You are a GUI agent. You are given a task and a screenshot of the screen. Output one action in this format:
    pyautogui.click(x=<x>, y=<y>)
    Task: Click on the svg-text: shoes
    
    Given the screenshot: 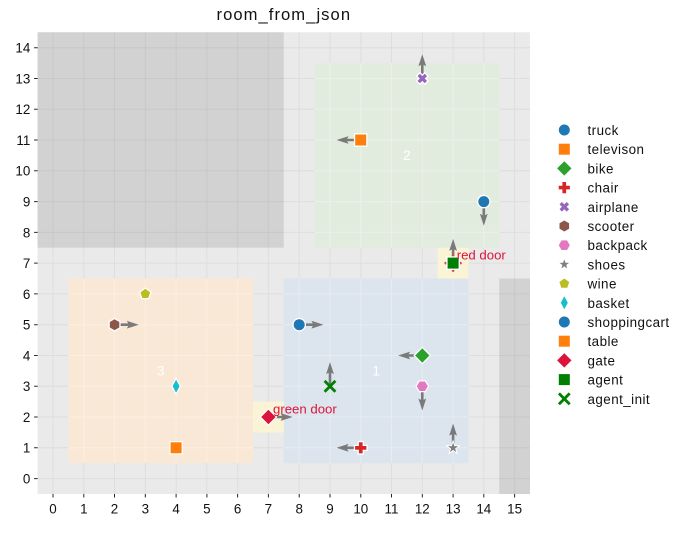 What is the action you would take?
    pyautogui.click(x=607, y=264)
    